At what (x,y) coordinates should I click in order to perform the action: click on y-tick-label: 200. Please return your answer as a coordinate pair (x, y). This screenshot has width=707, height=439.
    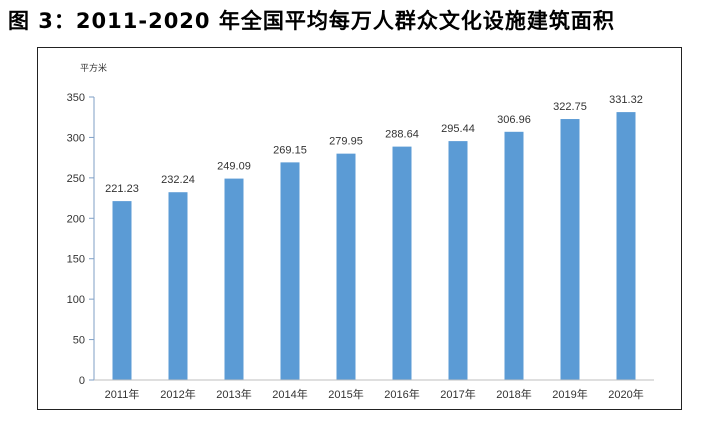
    Looking at the image, I should click on (76, 219).